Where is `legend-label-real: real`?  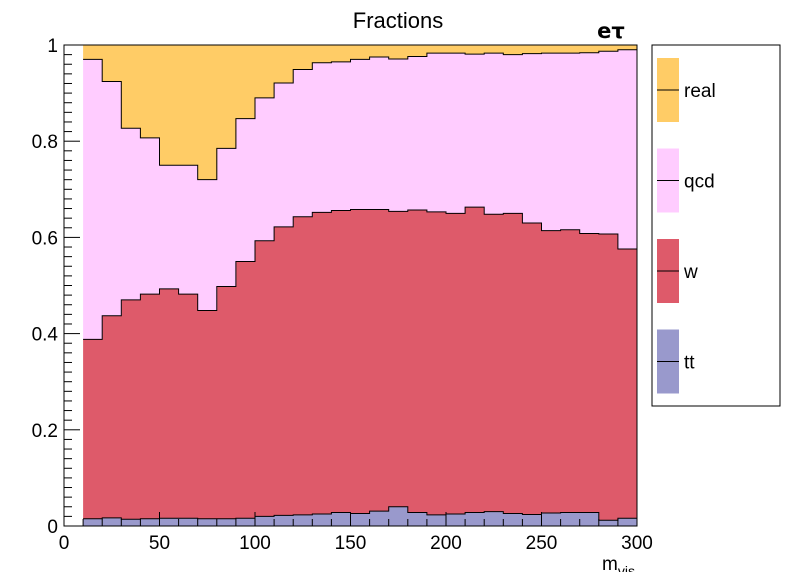
legend-label-real: real is located at coordinates (700, 91).